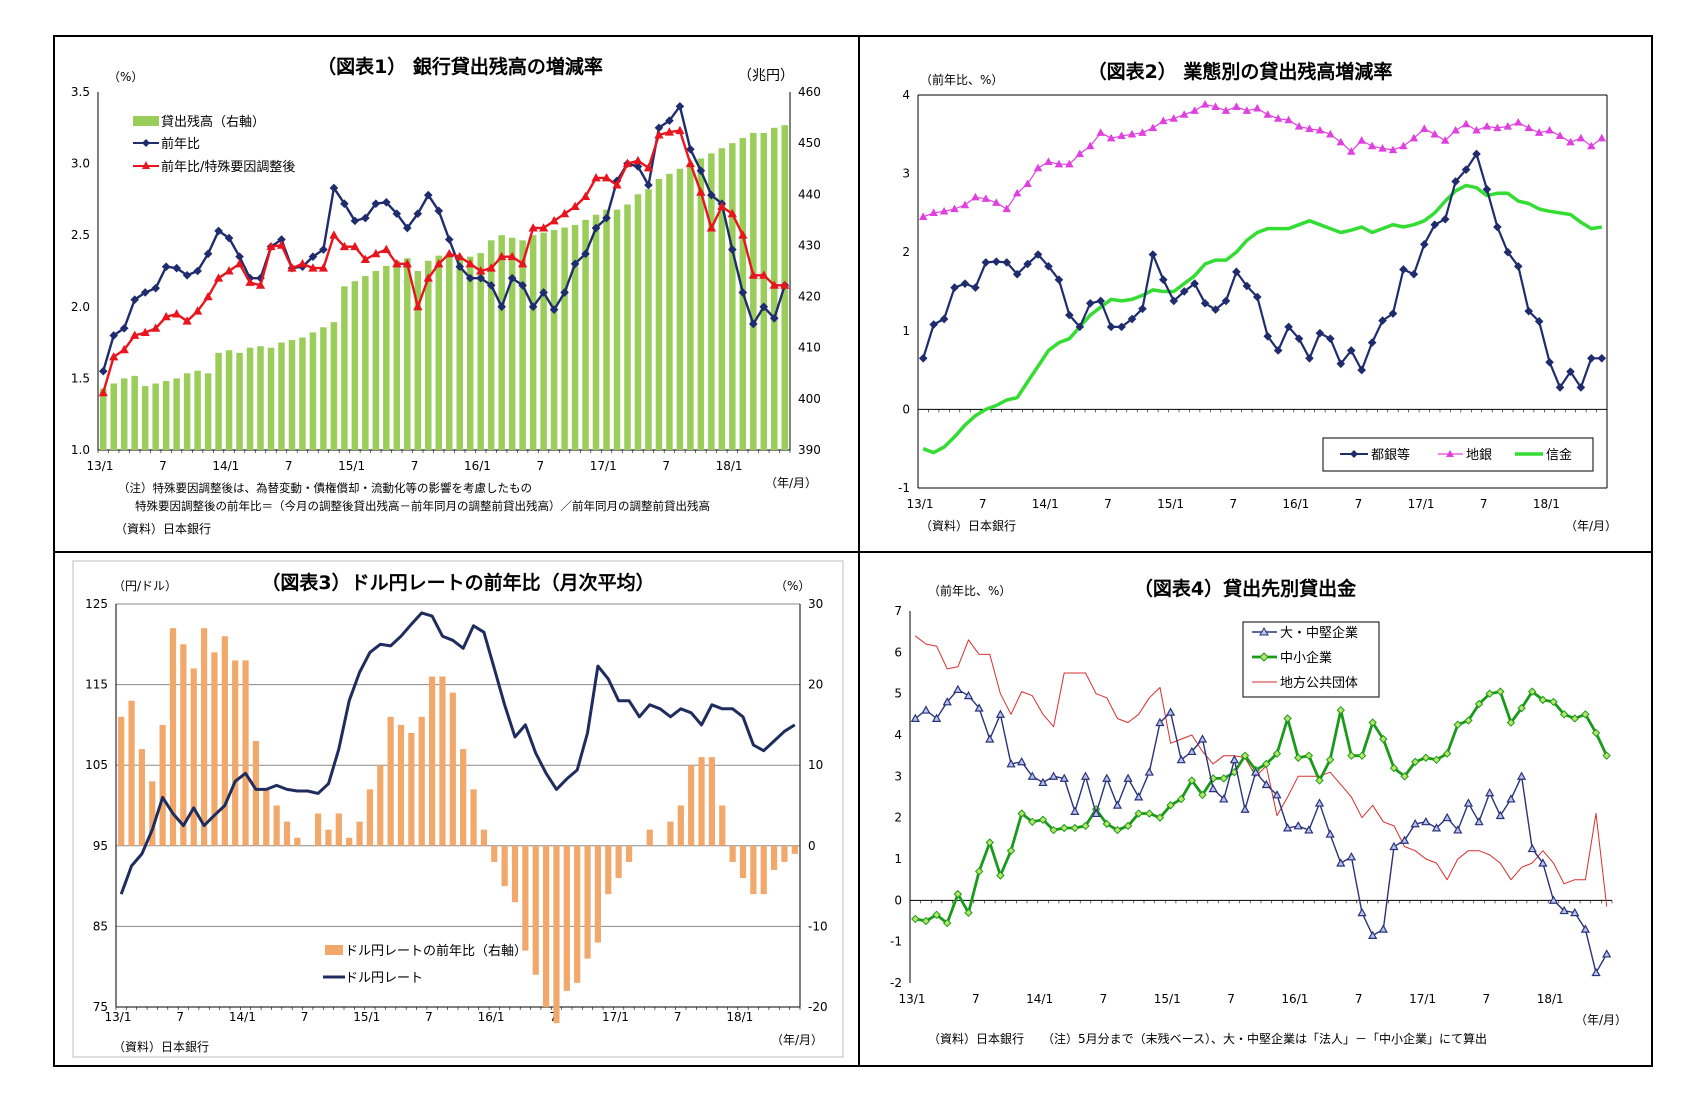 This screenshot has height=1107, width=1698. Describe the element at coordinates (809, 143) in the screenshot. I see `c1-ytick-right: 450` at that location.